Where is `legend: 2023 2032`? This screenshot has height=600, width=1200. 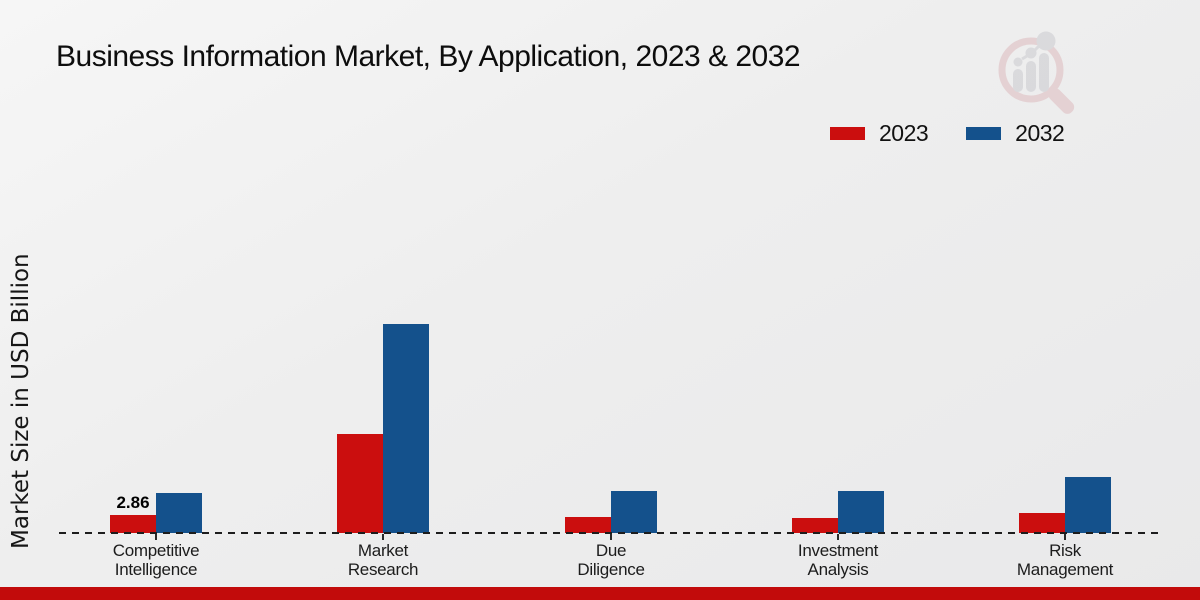
legend: 2023 2032 is located at coordinates (947, 133).